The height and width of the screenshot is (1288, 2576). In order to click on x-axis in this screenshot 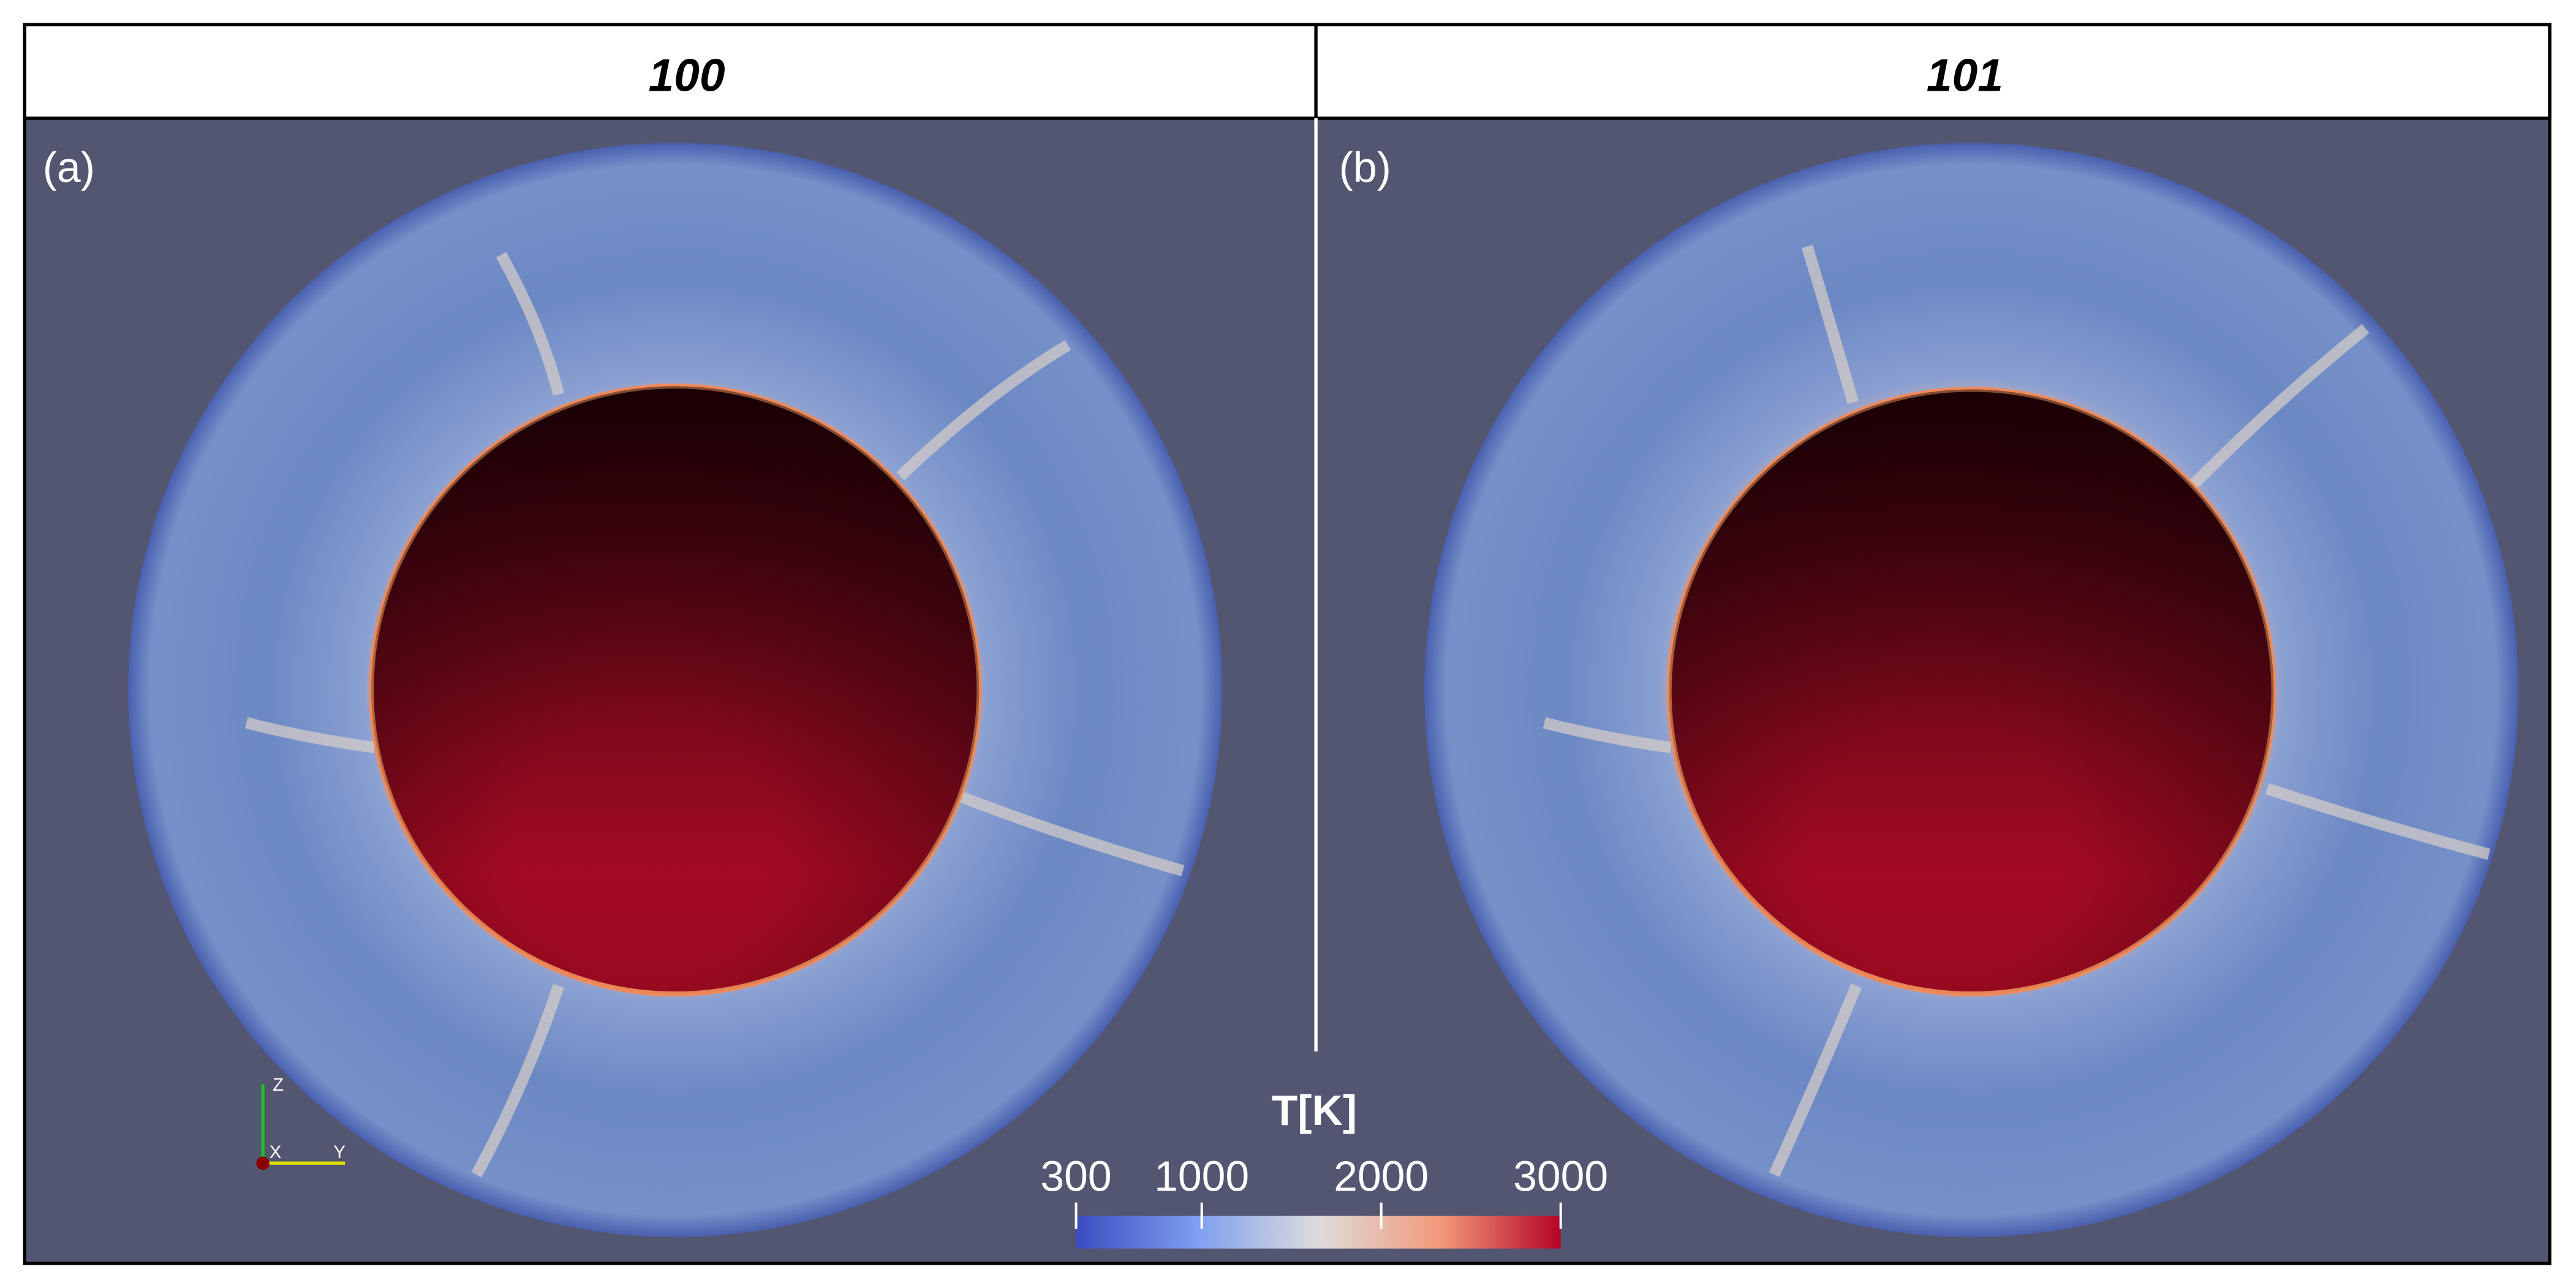, I will do `click(263, 1163)`.